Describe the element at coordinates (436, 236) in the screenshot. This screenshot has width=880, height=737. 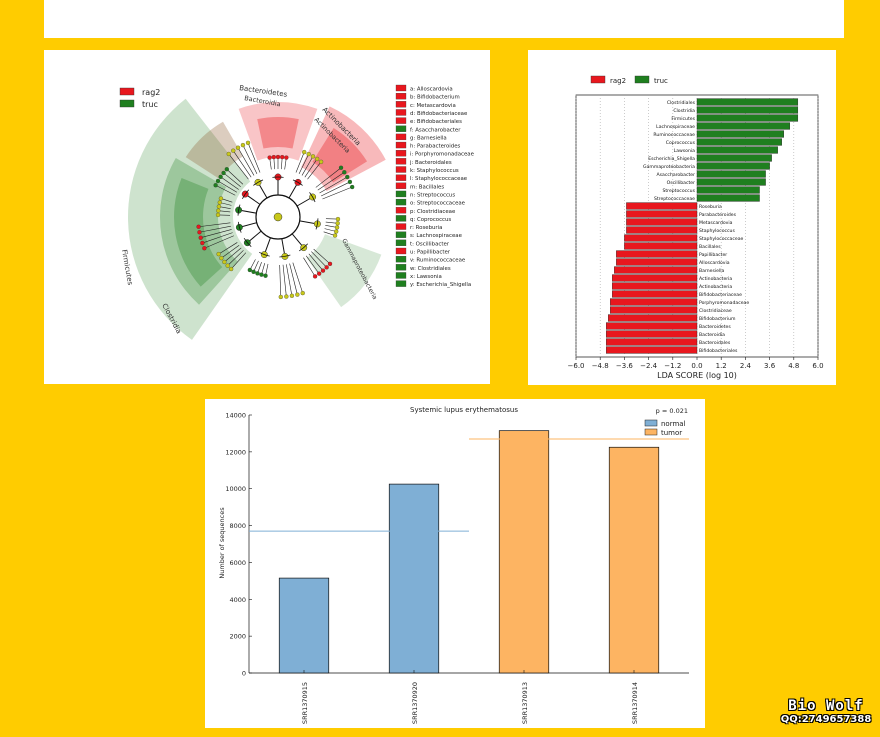
I see `taxa-key-label: s: Lachnospiraceae` at that location.